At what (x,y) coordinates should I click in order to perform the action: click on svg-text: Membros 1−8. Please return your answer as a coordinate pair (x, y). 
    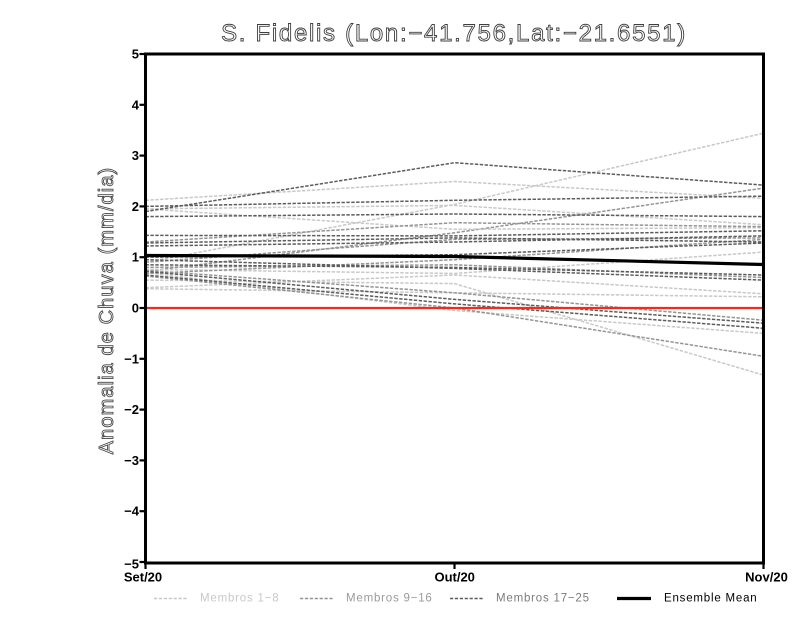
    Looking at the image, I should click on (239, 599).